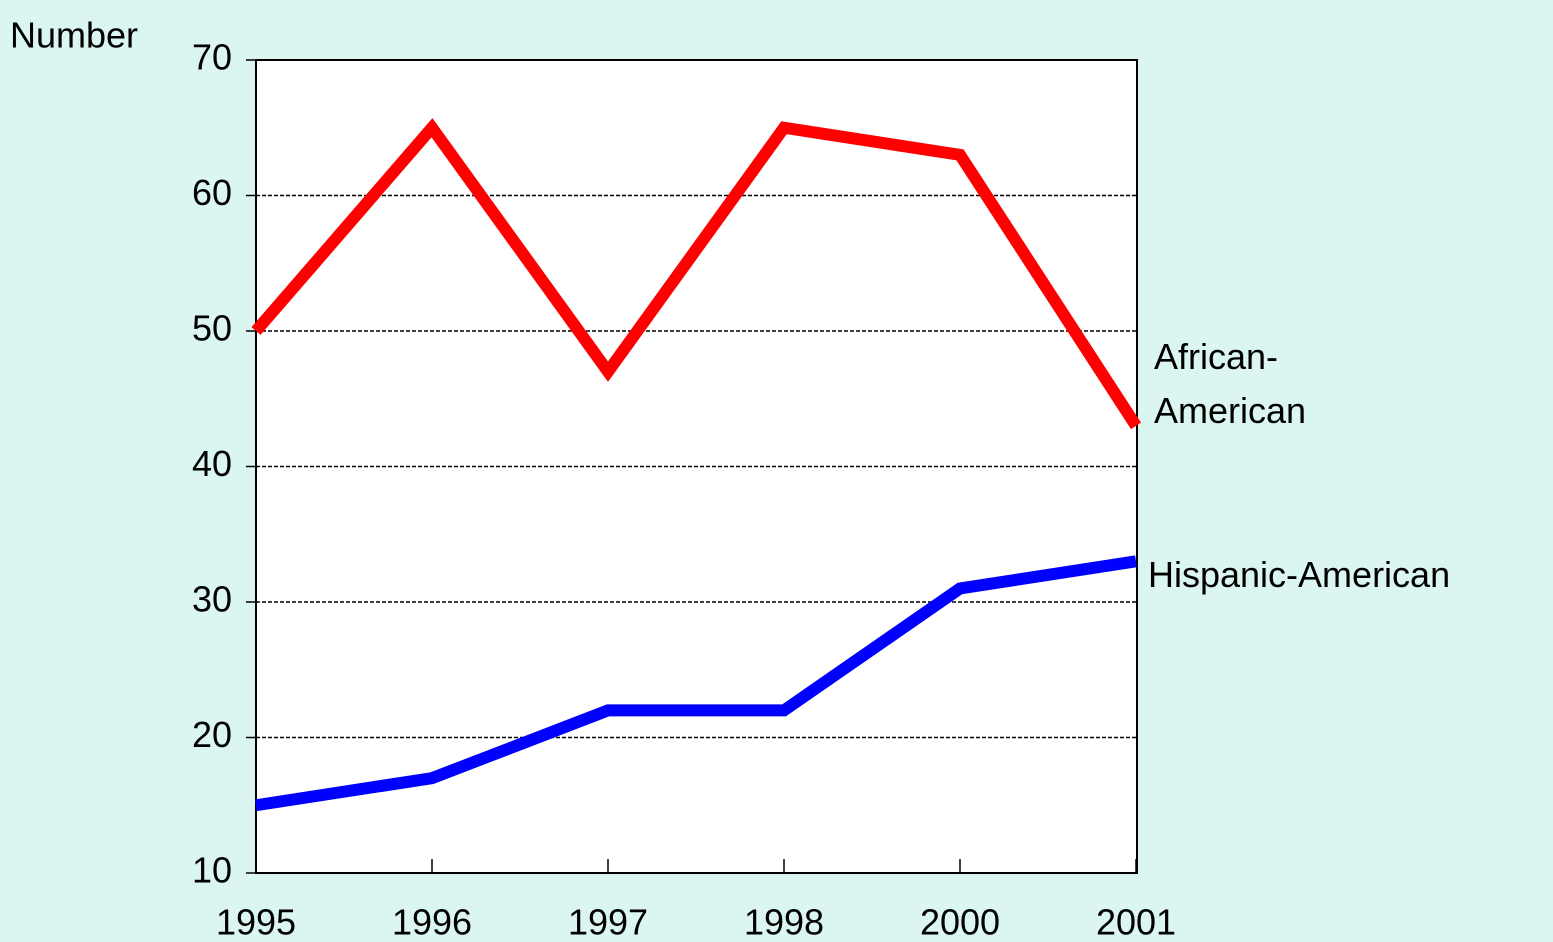 The height and width of the screenshot is (942, 1553). I want to click on y-tick-label: 20, so click(212, 734).